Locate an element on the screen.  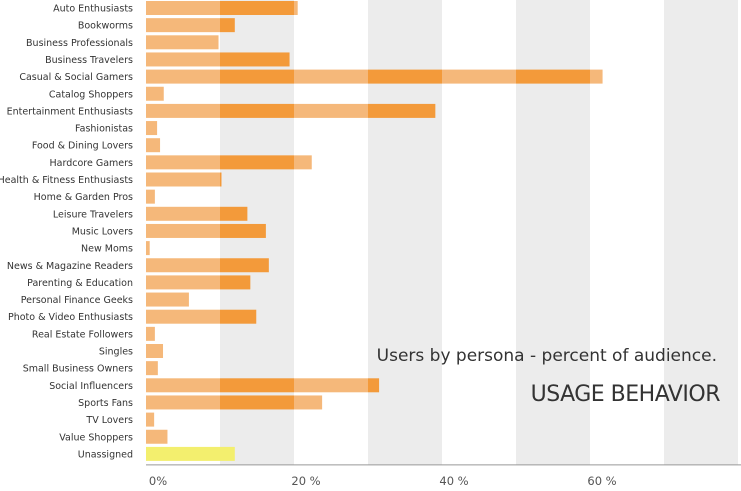
category-label: Business Travelers is located at coordinates (89, 60).